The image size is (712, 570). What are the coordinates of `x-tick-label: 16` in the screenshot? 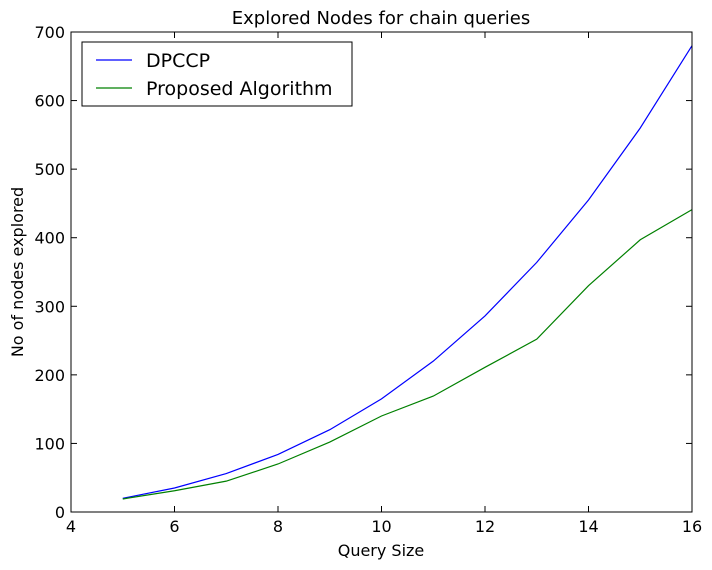 It's located at (692, 526).